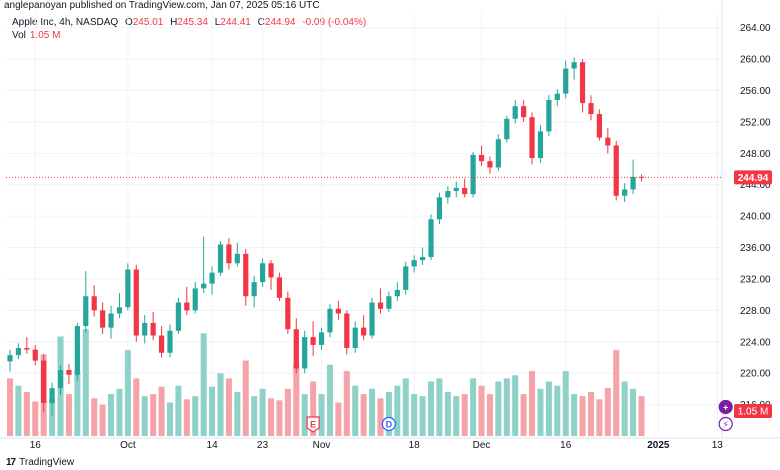  Describe the element at coordinates (755, 248) in the screenshot. I see `y-tick-label: 236.00` at that location.